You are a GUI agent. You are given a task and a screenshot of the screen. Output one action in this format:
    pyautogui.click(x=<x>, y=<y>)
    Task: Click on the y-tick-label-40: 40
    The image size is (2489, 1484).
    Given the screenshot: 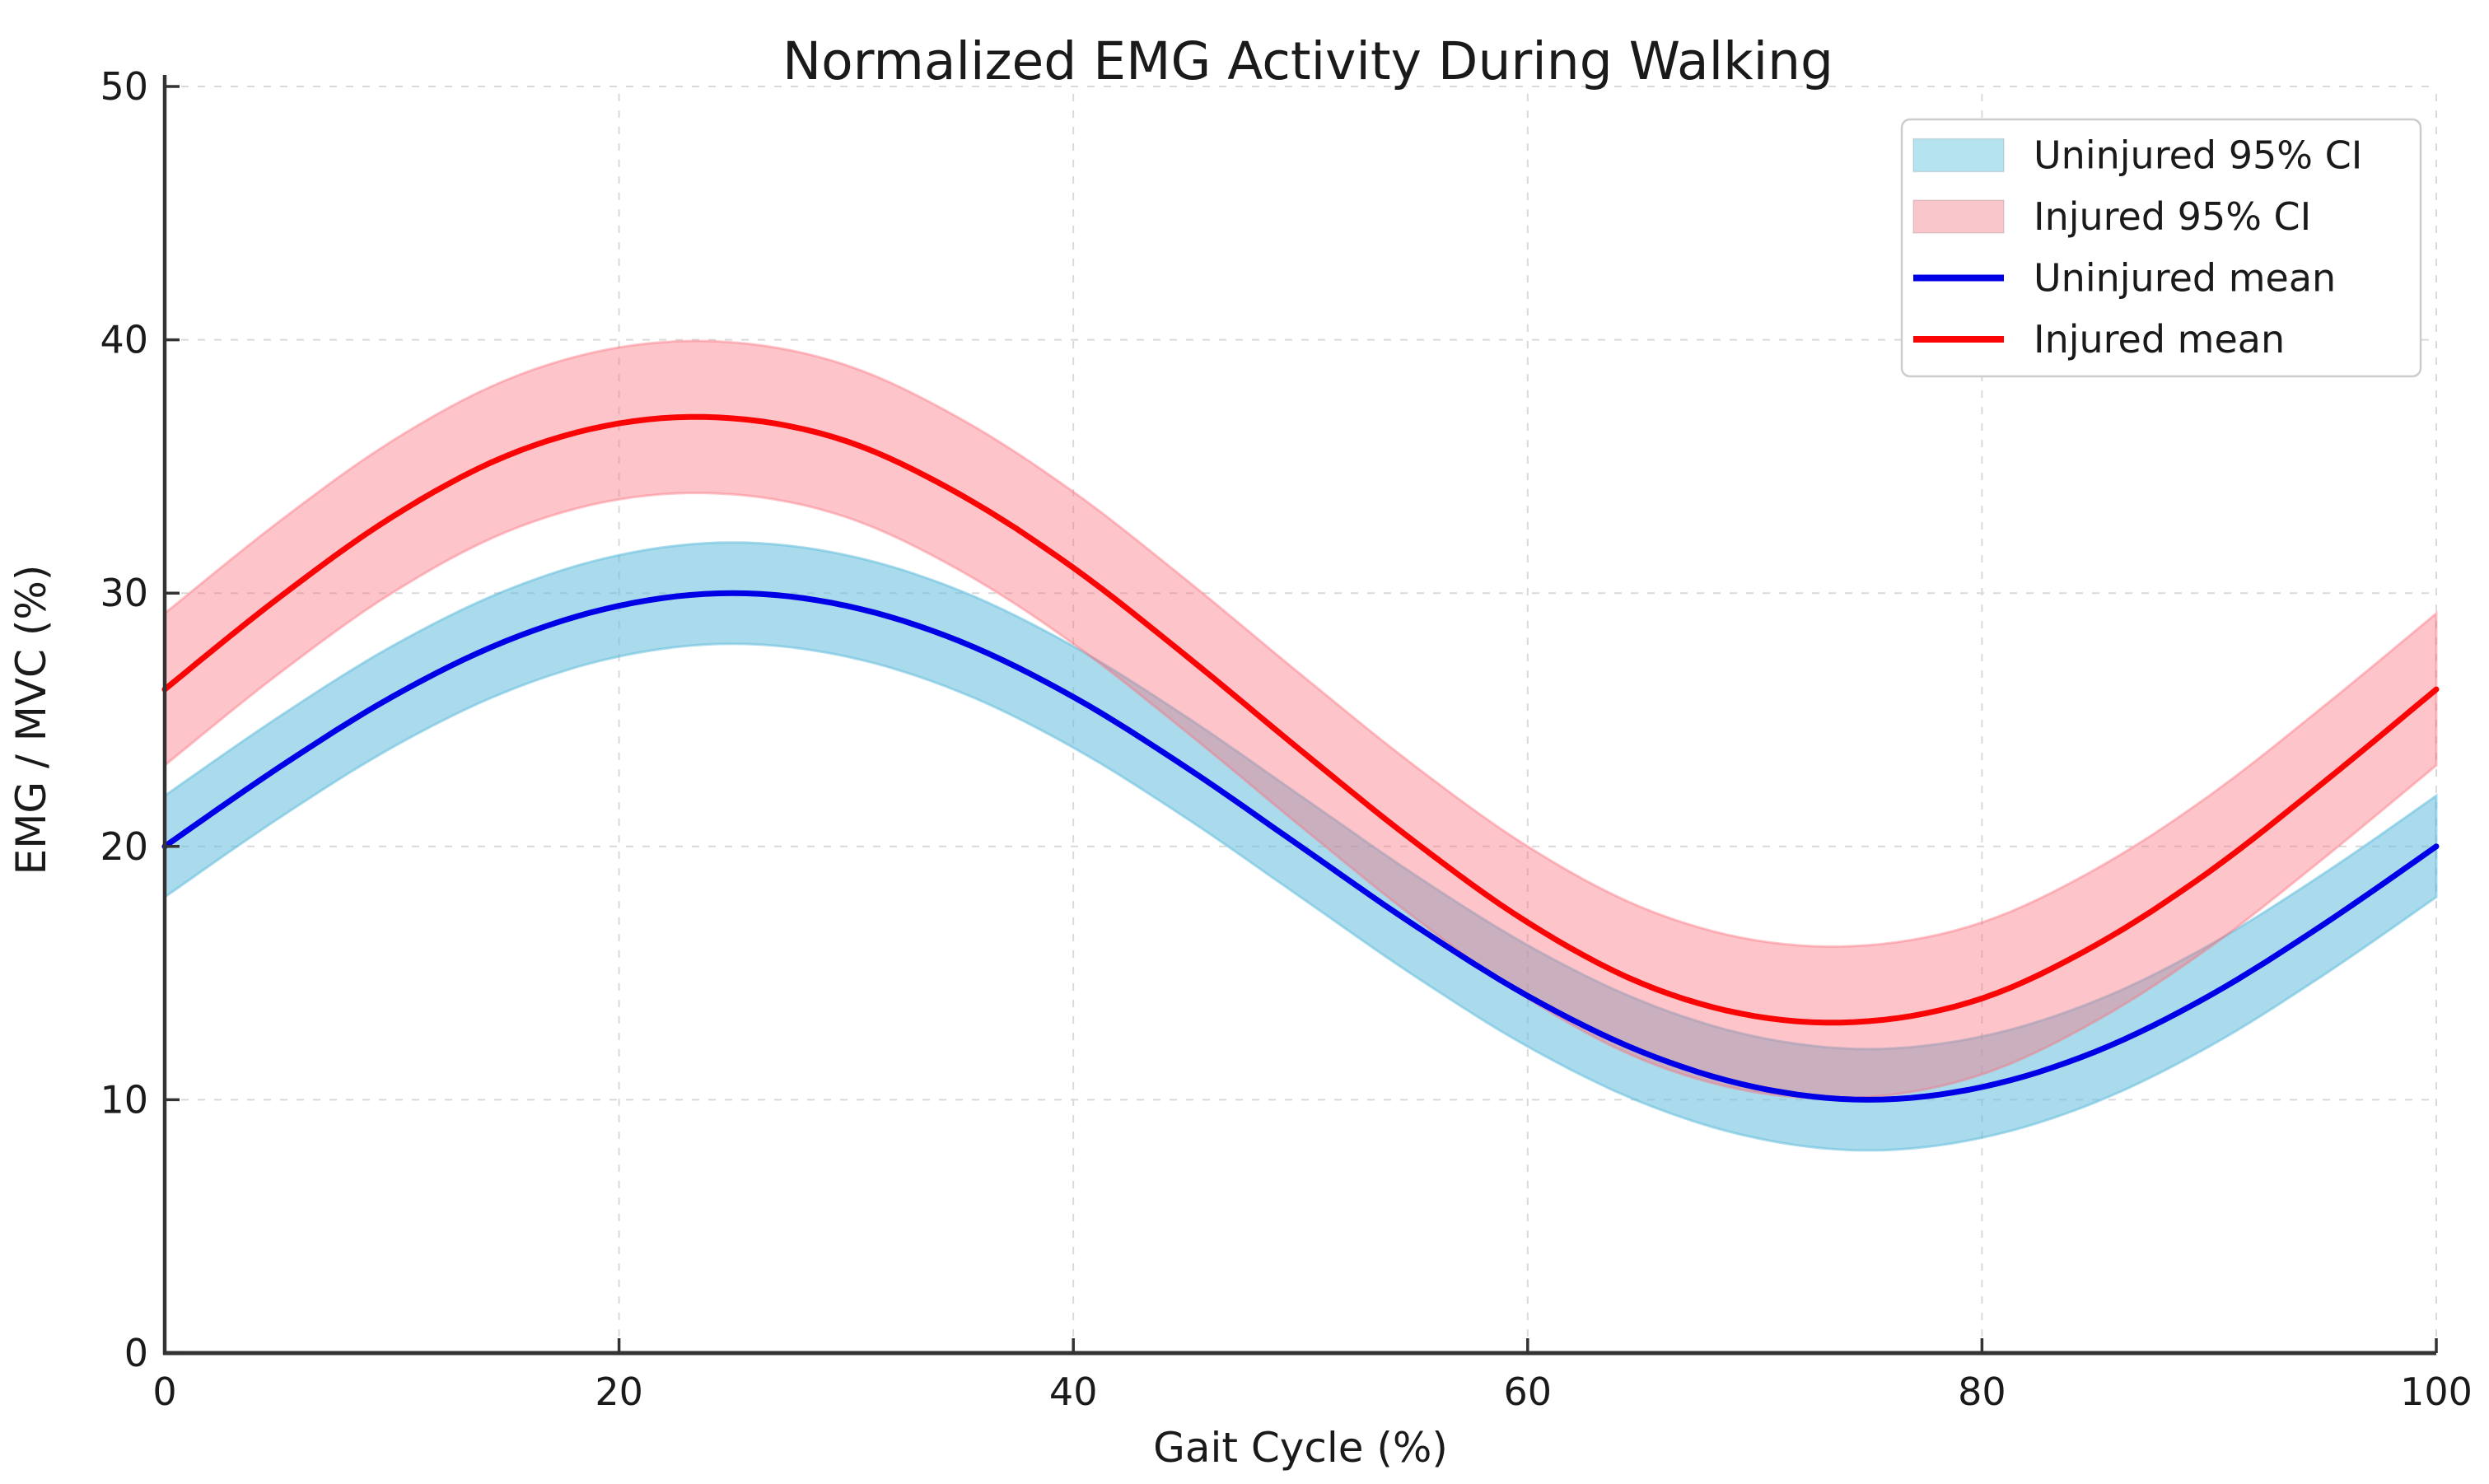 What is the action you would take?
    pyautogui.click(x=124, y=340)
    